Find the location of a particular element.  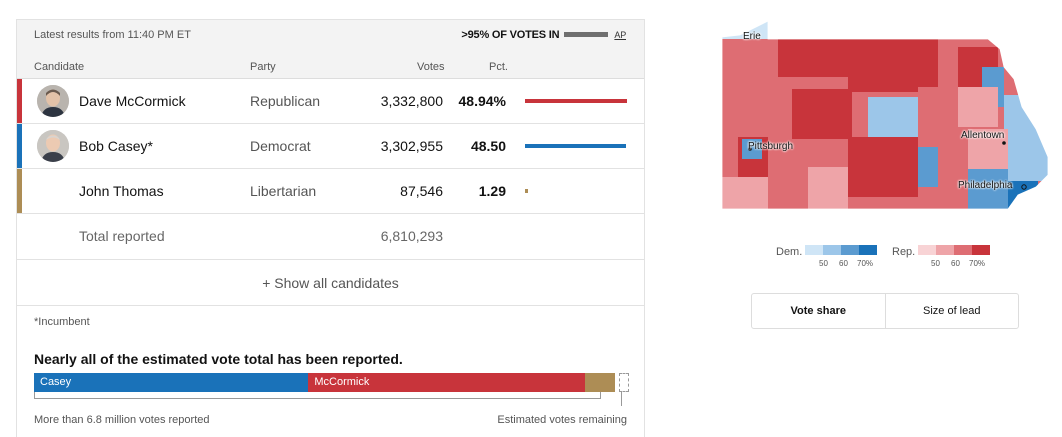

map-mode-toggle: Vote share Size of lead is located at coordinates (885, 311).